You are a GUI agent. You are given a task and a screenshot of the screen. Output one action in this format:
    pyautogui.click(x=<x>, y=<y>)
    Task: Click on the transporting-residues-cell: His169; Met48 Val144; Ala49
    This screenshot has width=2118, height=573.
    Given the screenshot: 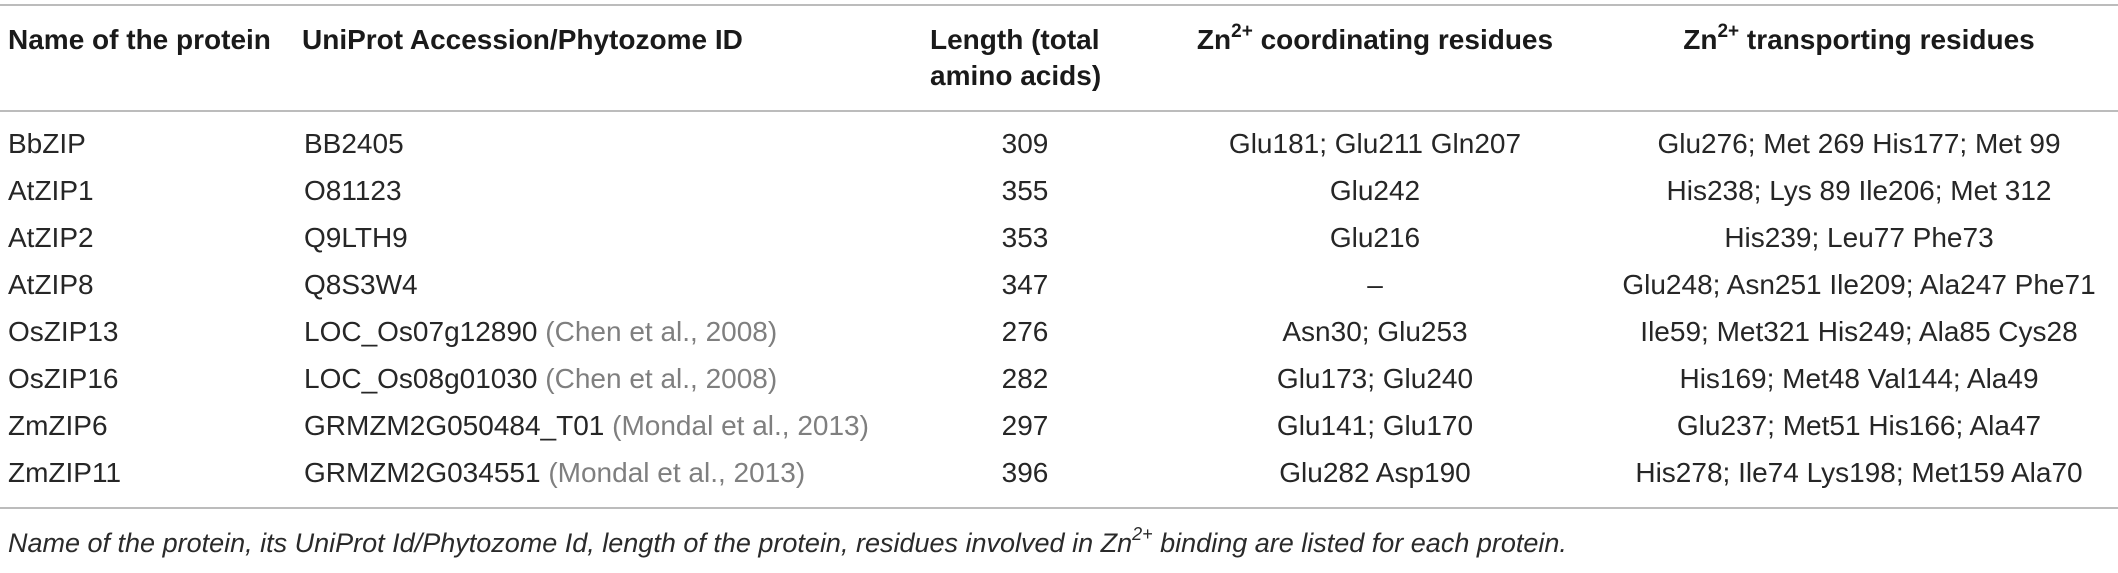 What is the action you would take?
    pyautogui.click(x=1859, y=378)
    